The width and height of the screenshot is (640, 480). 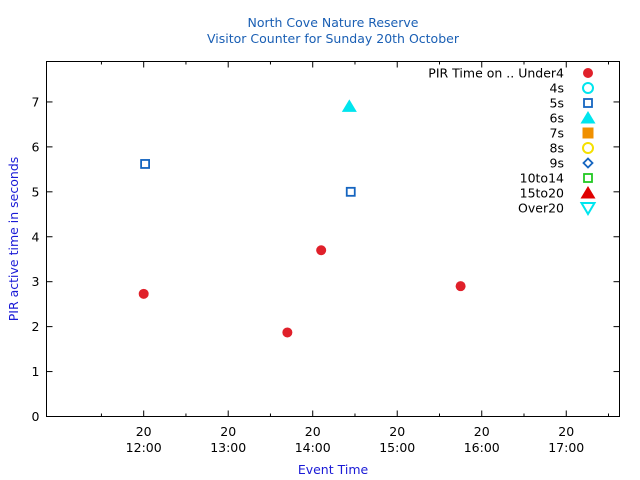 I want to click on y-tick-label: 4, so click(x=36, y=236).